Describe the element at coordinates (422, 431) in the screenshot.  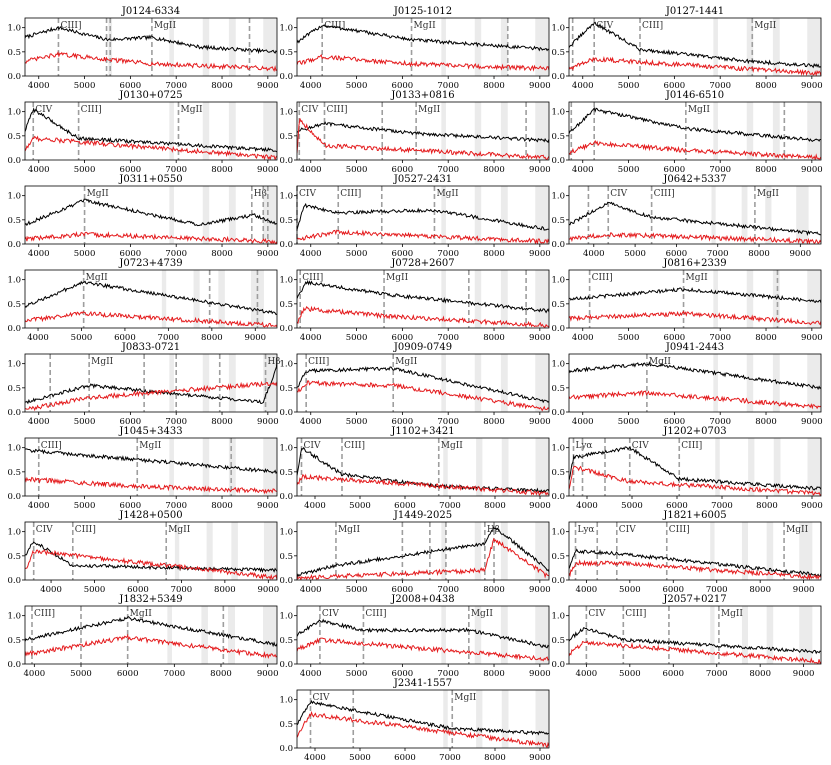
I see `panel-title: J1102+3421` at that location.